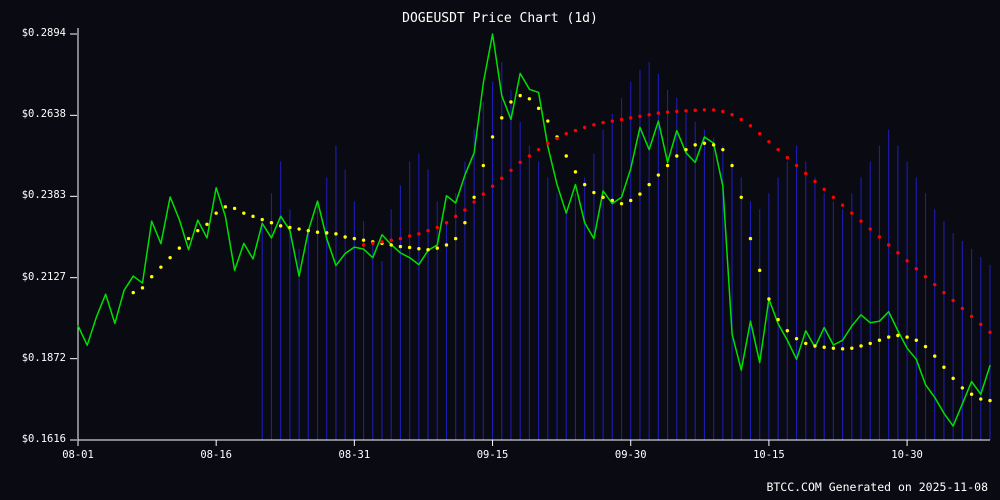  Describe the element at coordinates (43, 195) in the screenshot. I see `y-tick-label: $0.2383` at that location.